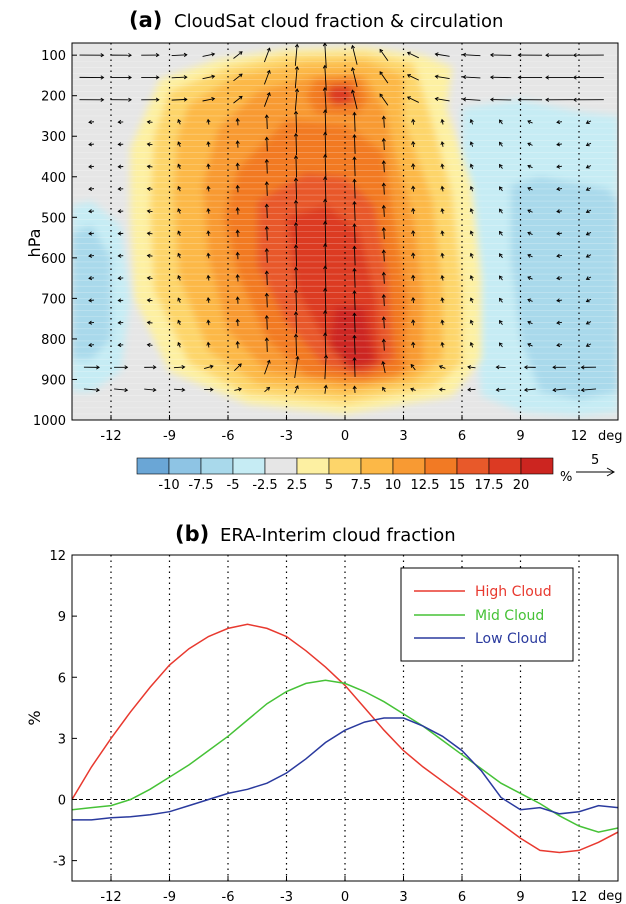 This screenshot has width=626, height=904. Describe the element at coordinates (361, 485) in the screenshot. I see `colorbar-label: 7.5` at that location.